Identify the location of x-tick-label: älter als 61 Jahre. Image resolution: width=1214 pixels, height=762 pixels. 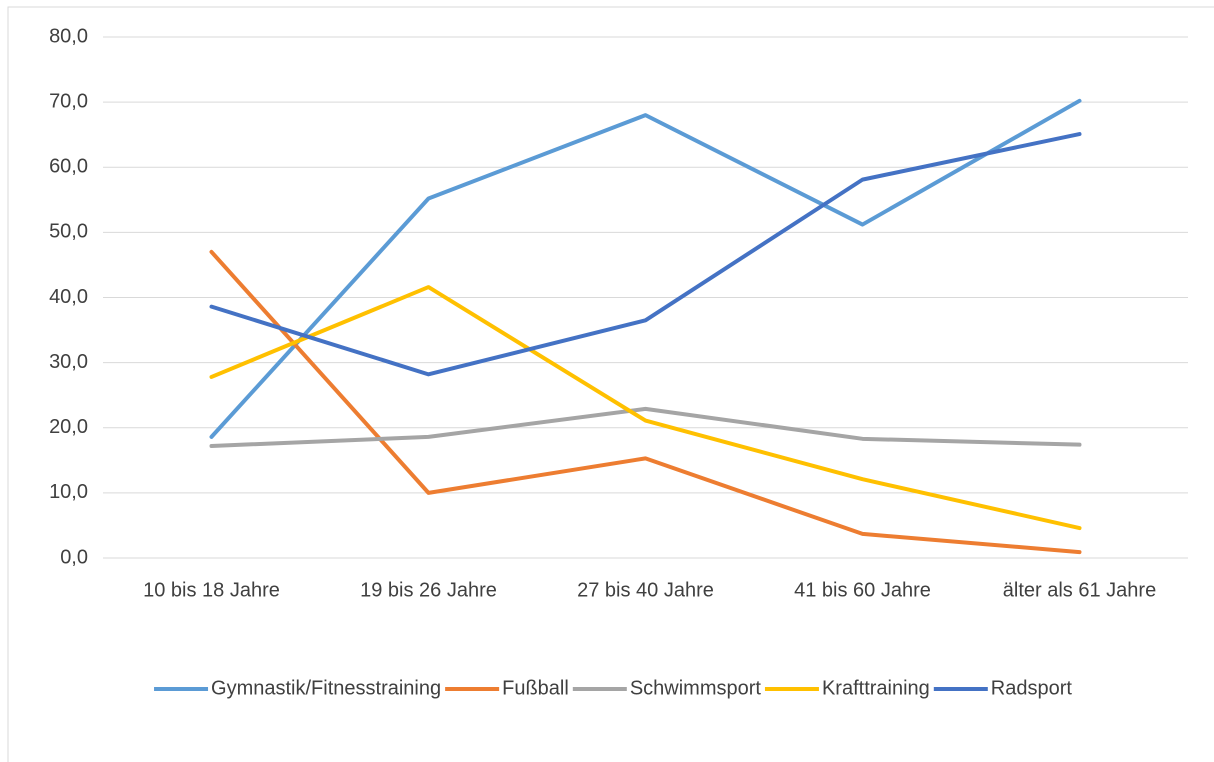
(1079, 590).